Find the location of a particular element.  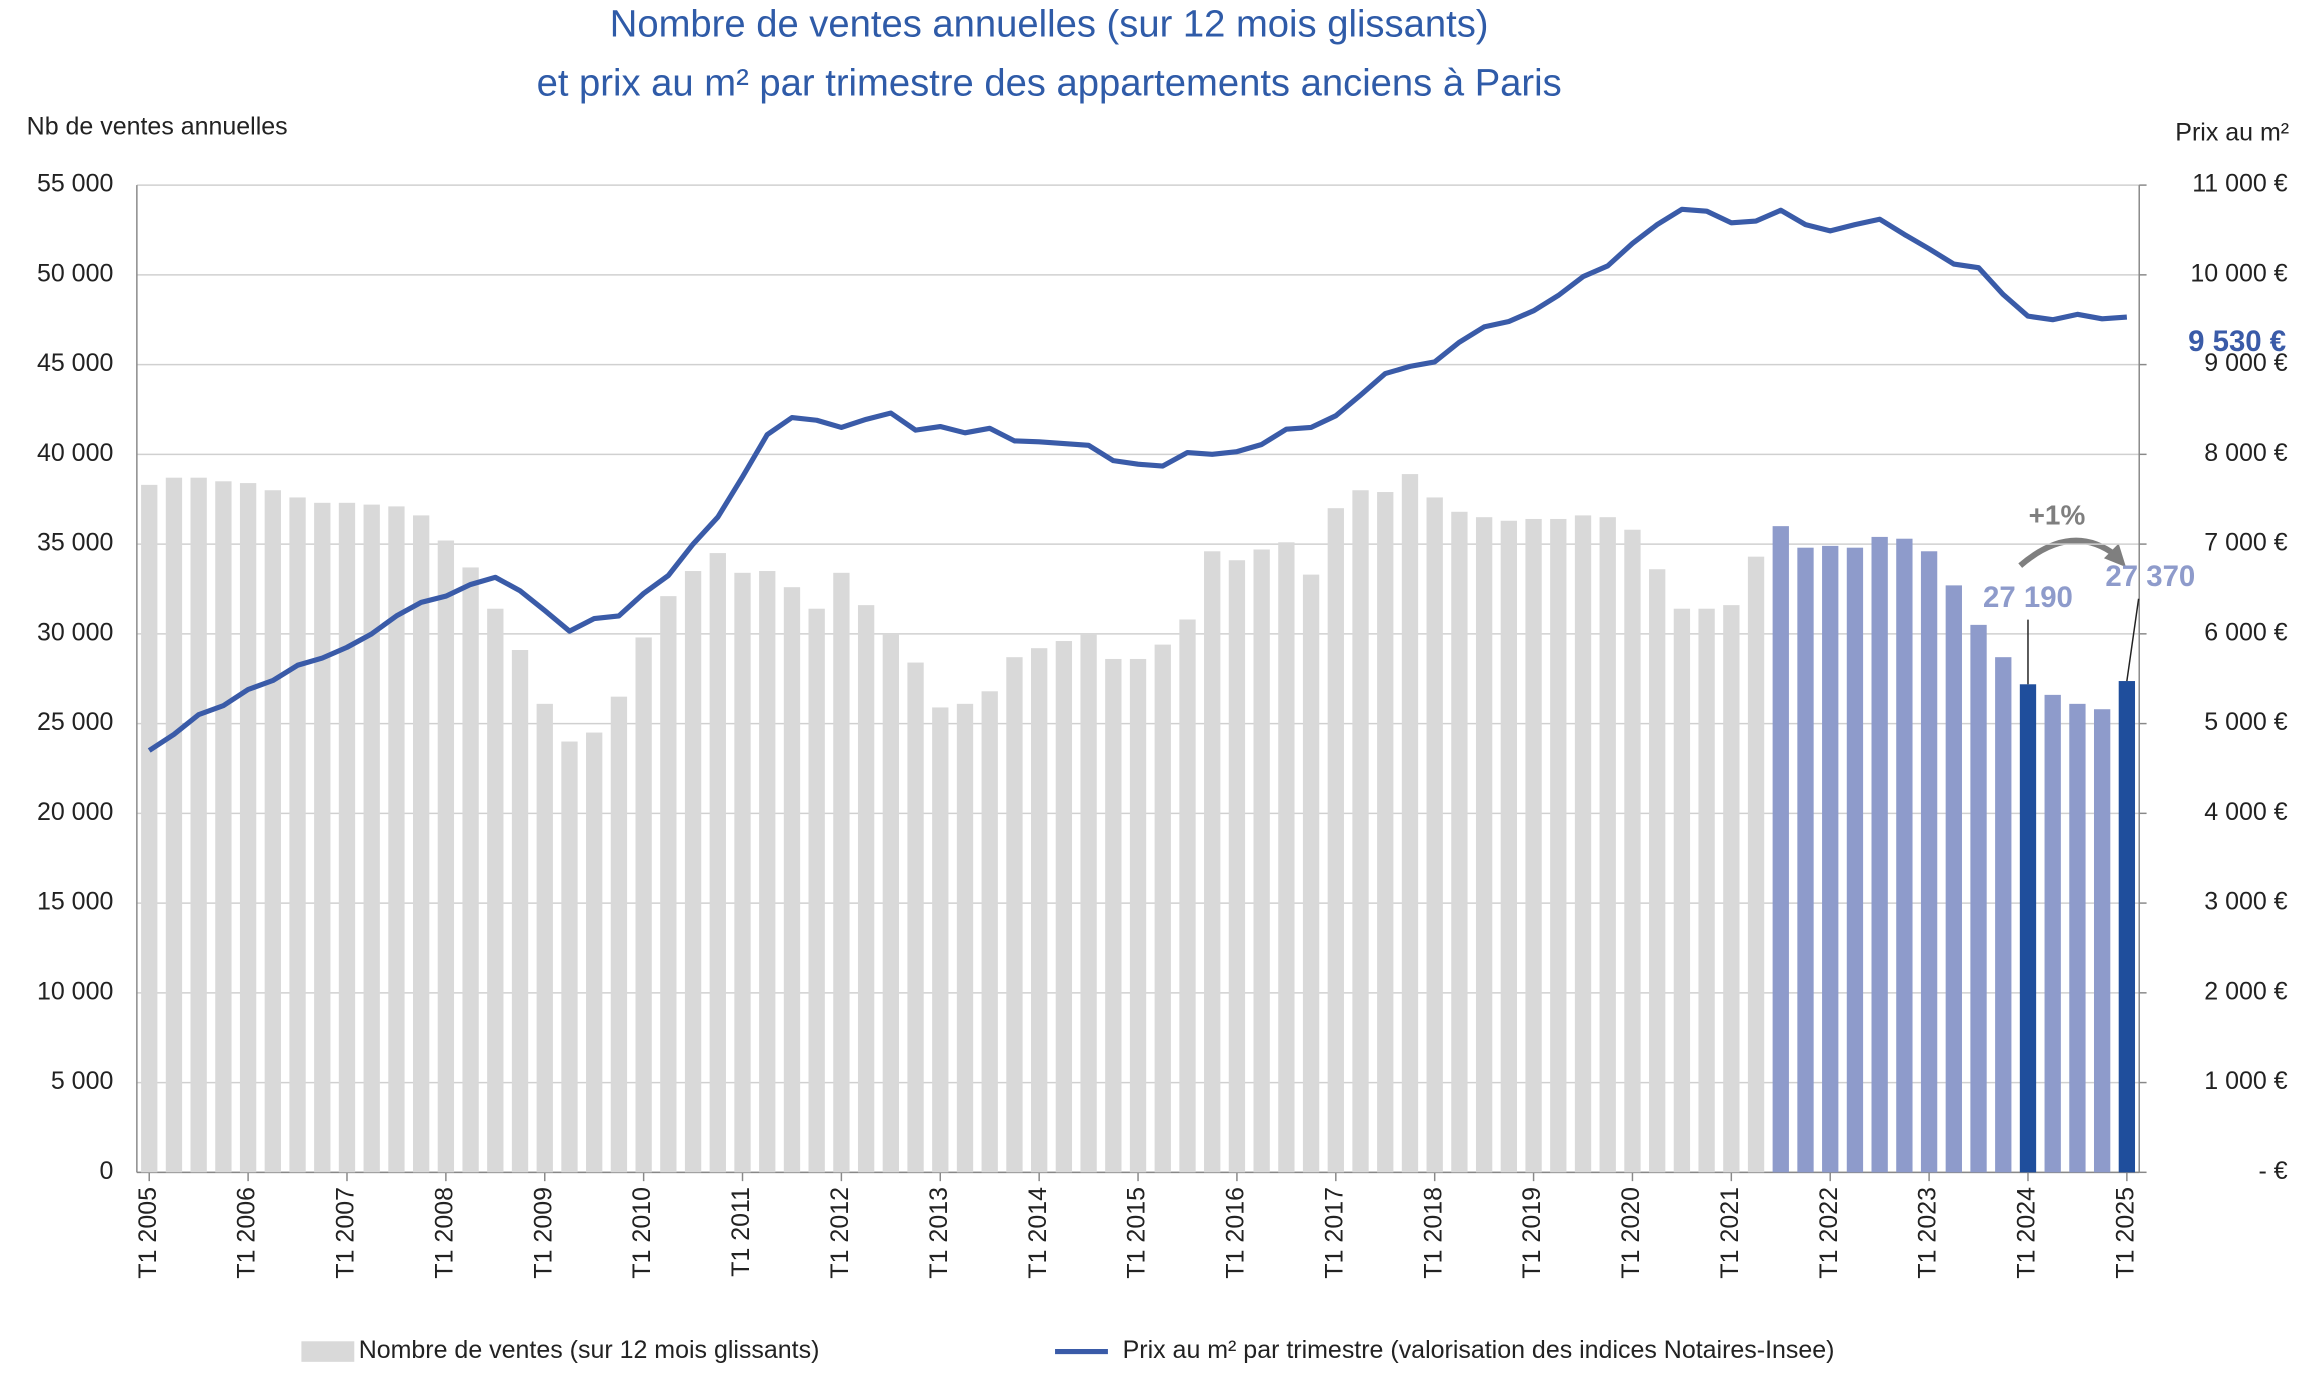

x-tick-label: T1 2015 is located at coordinates (1137, 1233).